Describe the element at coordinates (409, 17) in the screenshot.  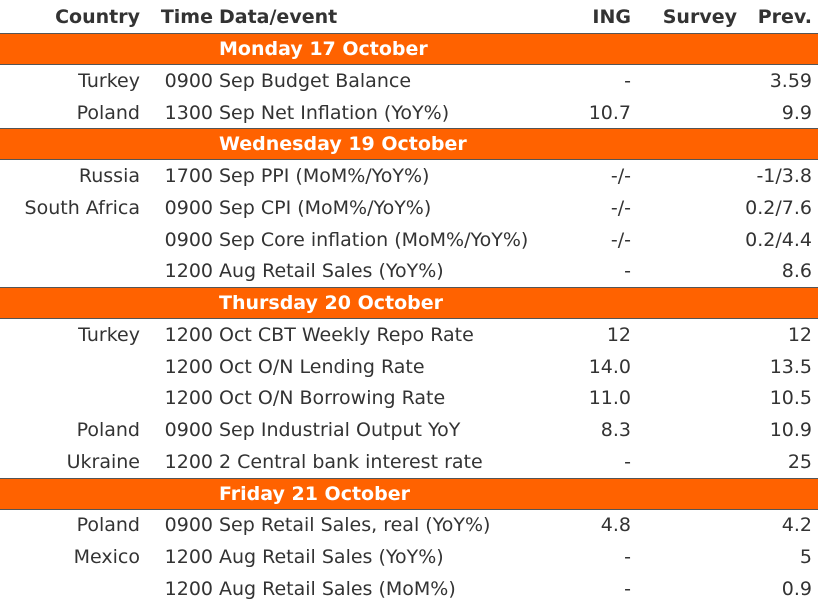
I see `header-row: Country Time Data/event ING Survey Prev.` at that location.